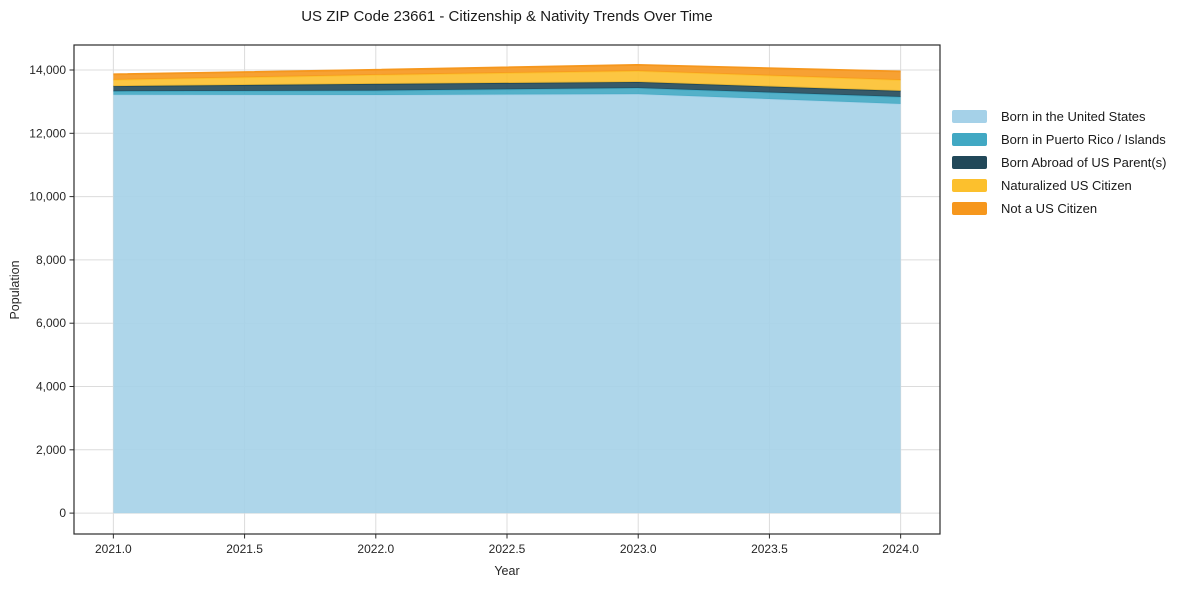 The image size is (1189, 590). I want to click on y-tick-label: 12,000, so click(47, 133).